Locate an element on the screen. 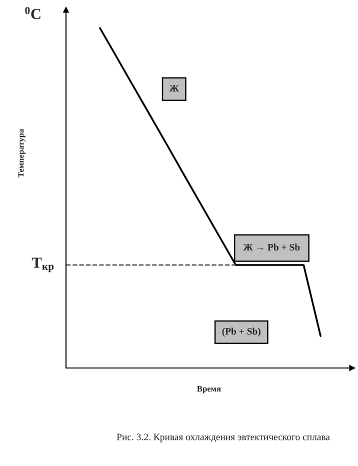 This screenshot has width=358, height=466. y-axis-title: Температура is located at coordinates (22, 153).